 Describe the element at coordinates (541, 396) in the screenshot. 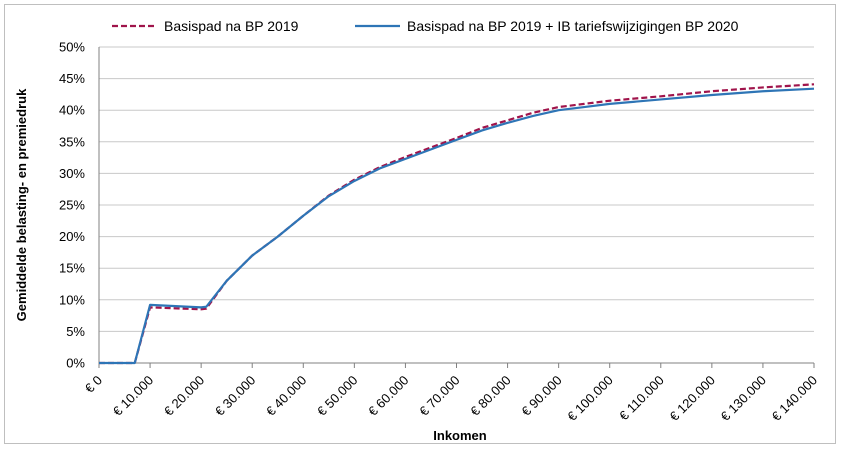

I see `x-tick-label: € 90.000` at that location.